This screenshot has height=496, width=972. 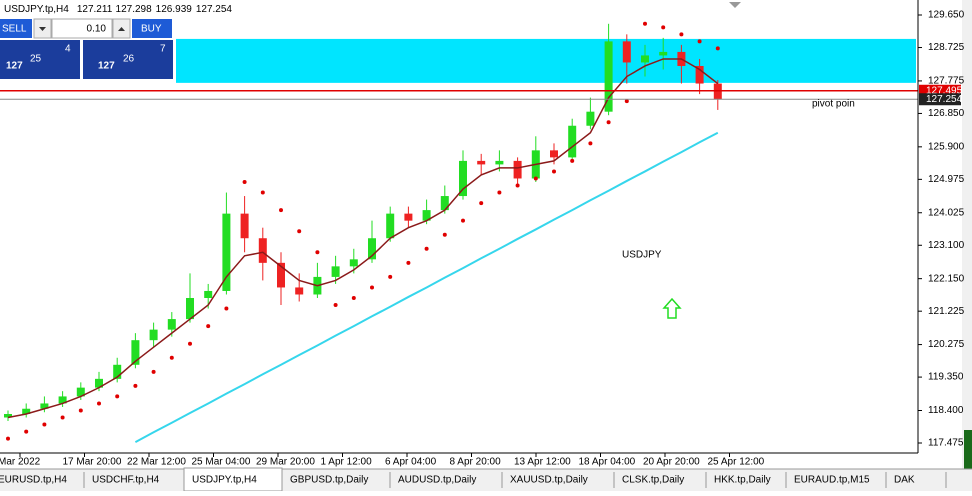 I want to click on tab-label: XAUUSD.tp,Daily, so click(x=549, y=480).